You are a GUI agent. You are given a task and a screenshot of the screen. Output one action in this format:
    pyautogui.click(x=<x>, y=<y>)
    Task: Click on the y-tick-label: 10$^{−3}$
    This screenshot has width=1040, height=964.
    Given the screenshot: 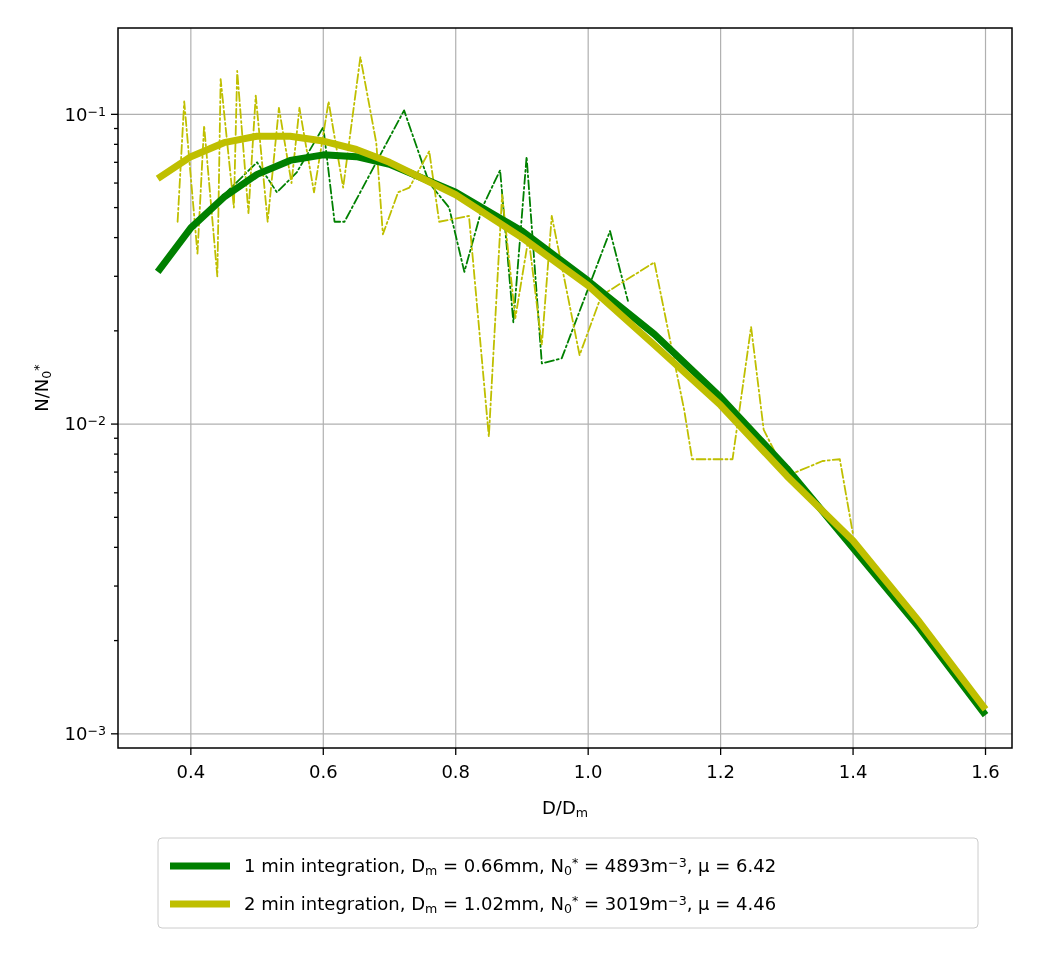 What is the action you would take?
    pyautogui.click(x=85, y=733)
    